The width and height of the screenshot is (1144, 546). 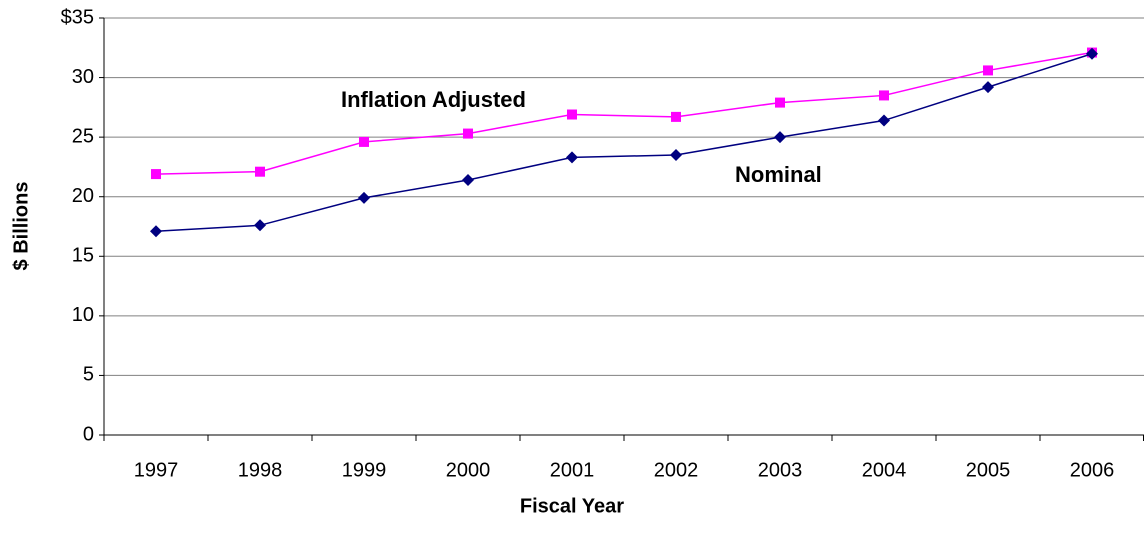 What do you see at coordinates (884, 470) in the screenshot?
I see `x-tick-label: 2004` at bounding box center [884, 470].